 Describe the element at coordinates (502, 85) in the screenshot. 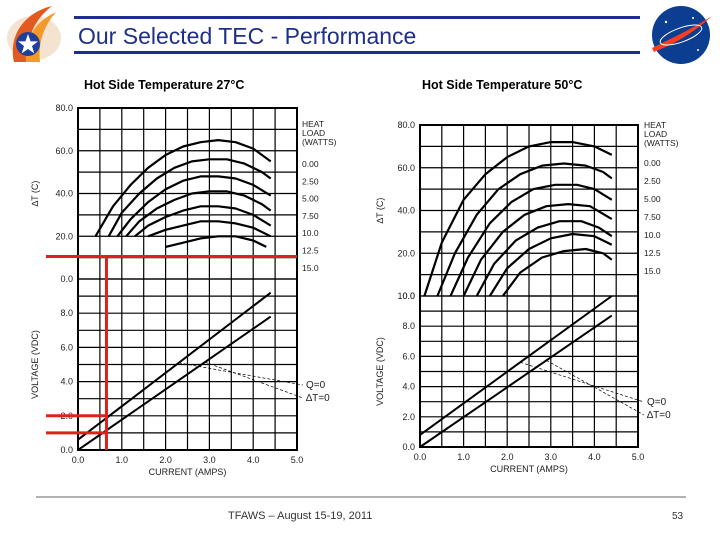

I see `chart-title: Hot Side Temperature 50°C` at that location.